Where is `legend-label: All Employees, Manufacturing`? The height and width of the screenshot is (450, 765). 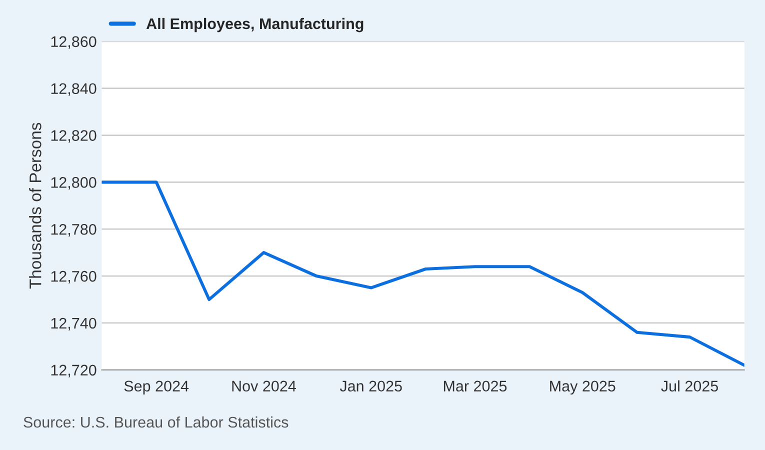 legend-label: All Employees, Manufacturing is located at coordinates (255, 25).